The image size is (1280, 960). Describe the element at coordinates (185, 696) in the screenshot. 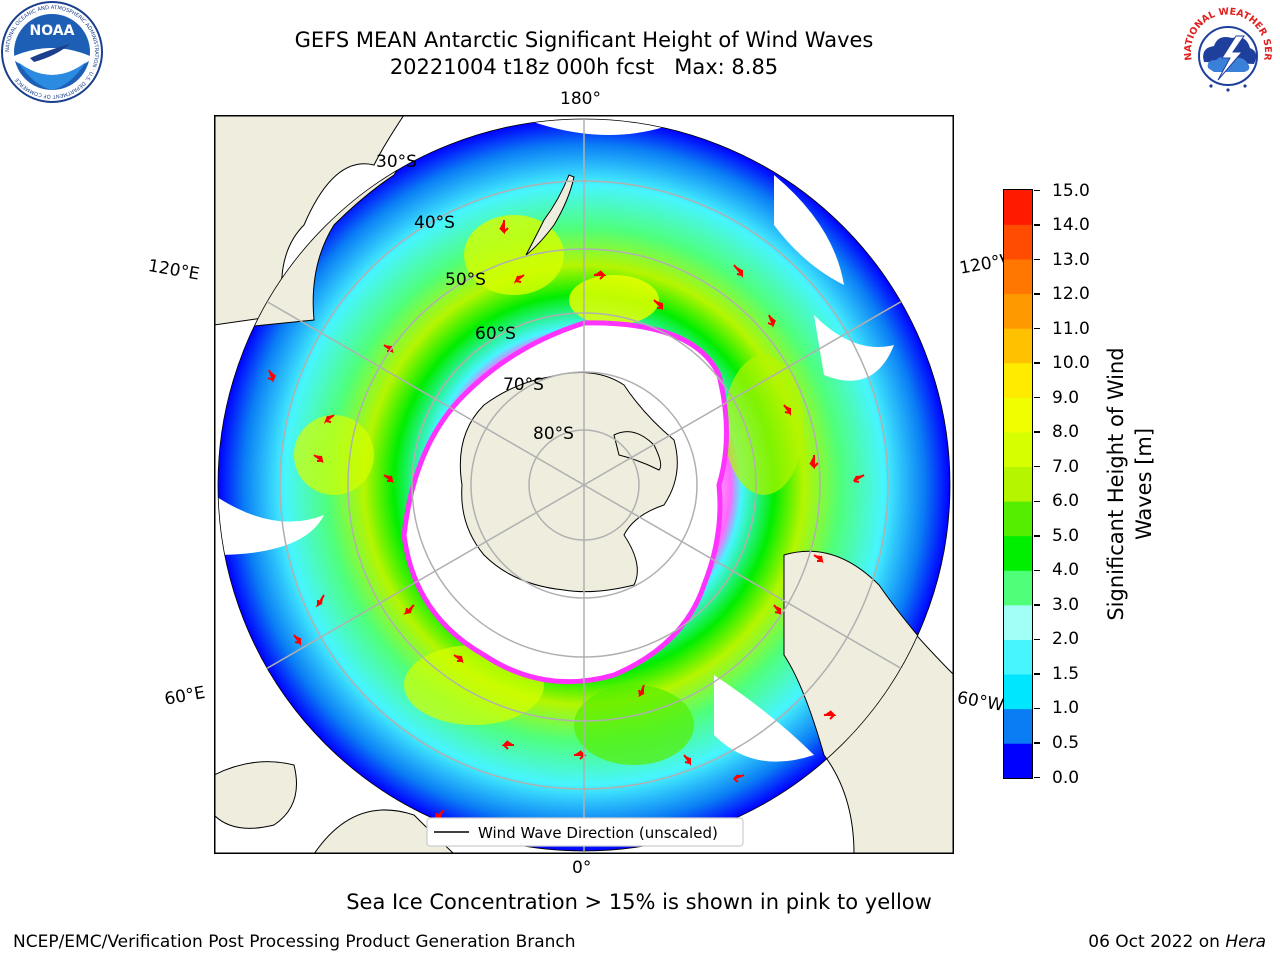

I see `lon-label-60e: 60°E` at that location.